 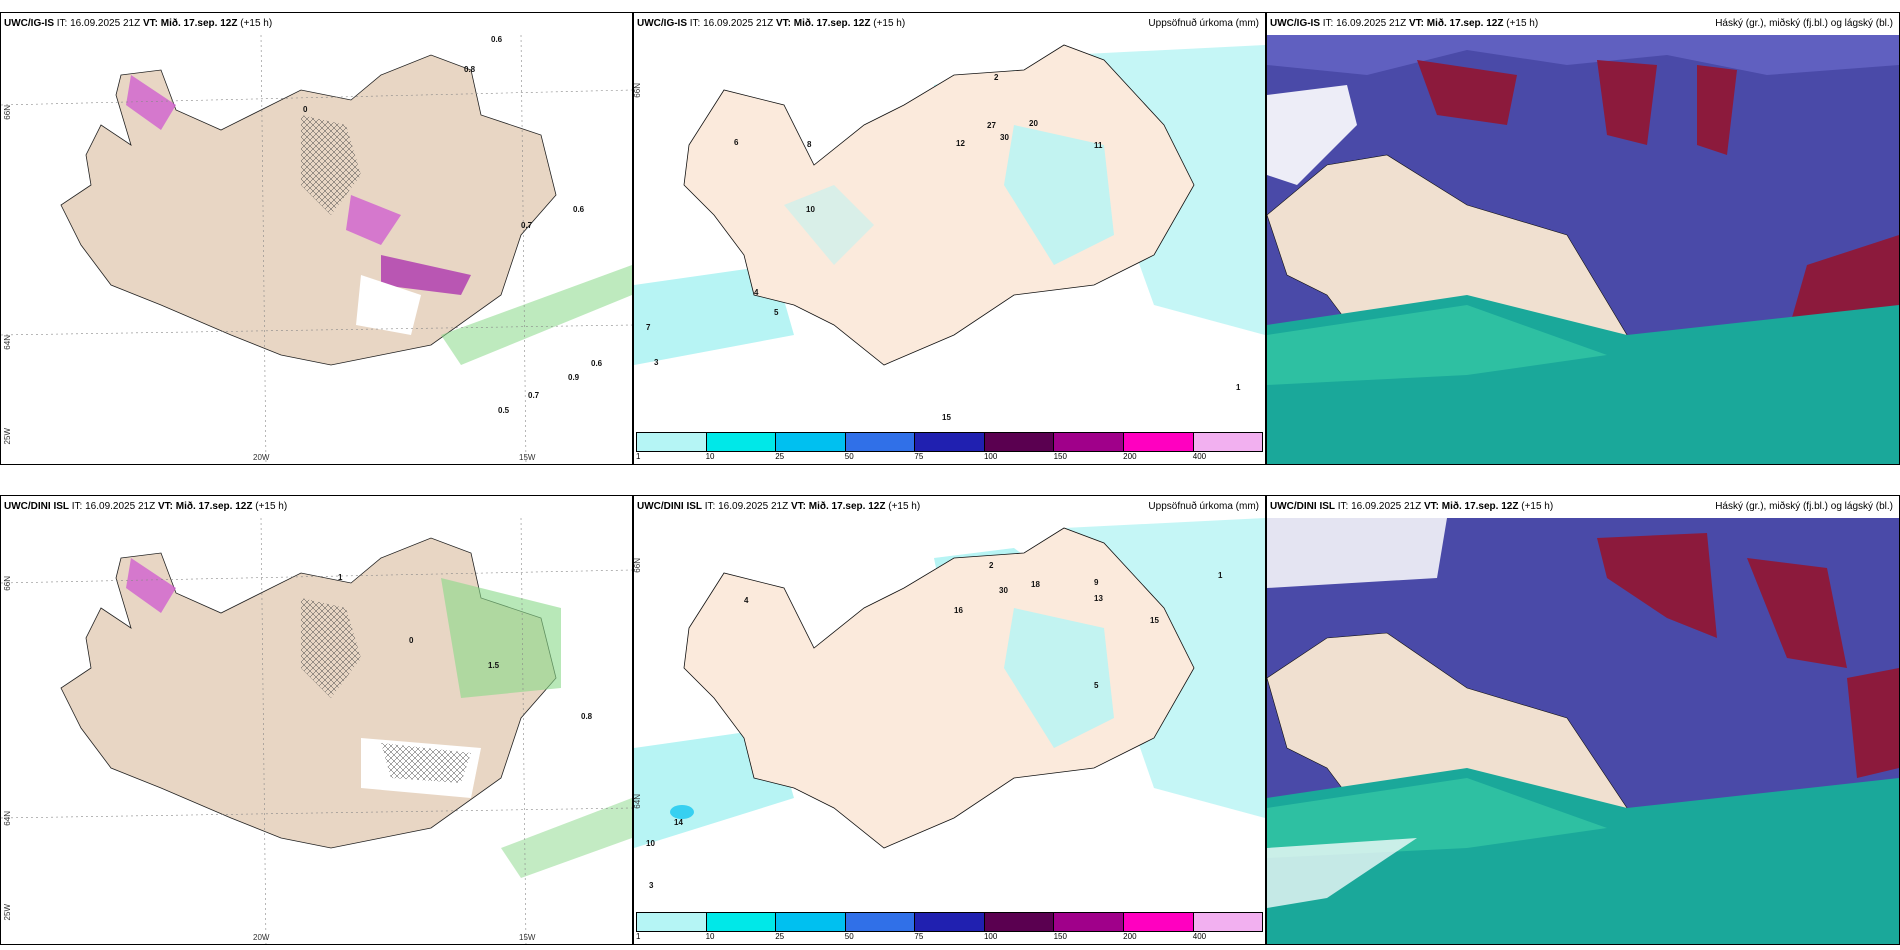 I want to click on precip-legend-ticks: 1 10 25 50 75 100 150 200 400, so click(x=921, y=936).